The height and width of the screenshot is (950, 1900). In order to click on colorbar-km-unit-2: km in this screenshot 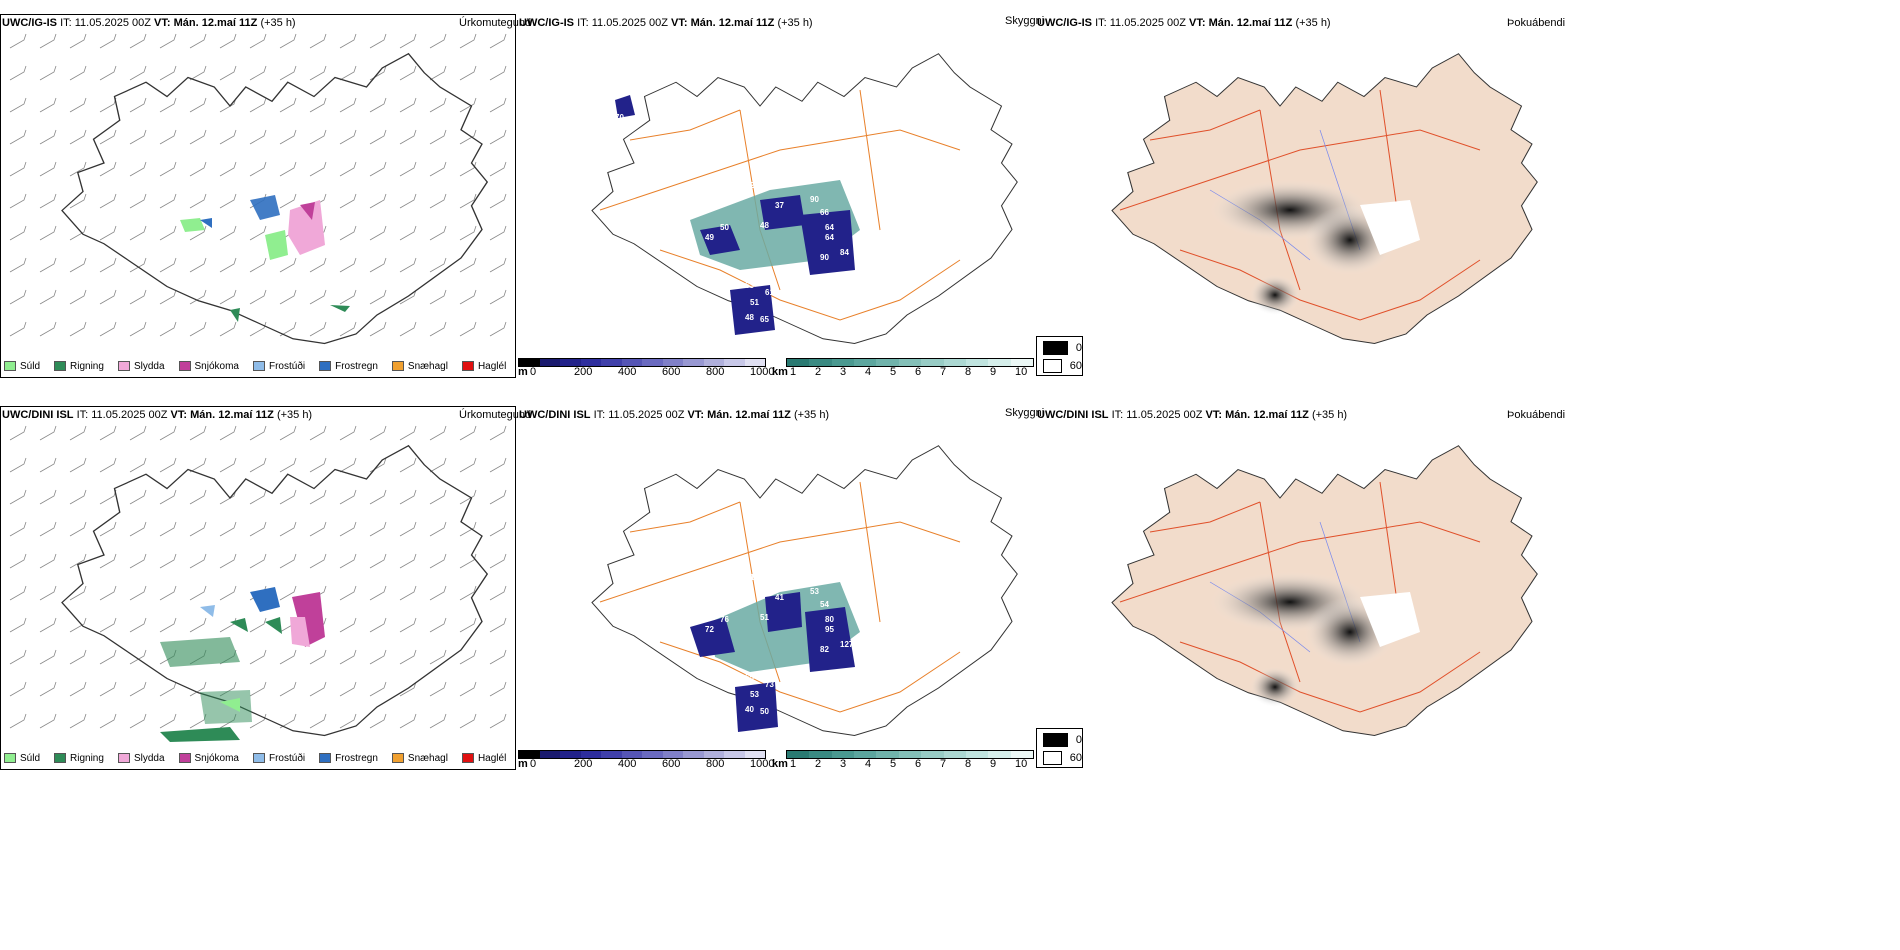, I will do `click(780, 764)`.